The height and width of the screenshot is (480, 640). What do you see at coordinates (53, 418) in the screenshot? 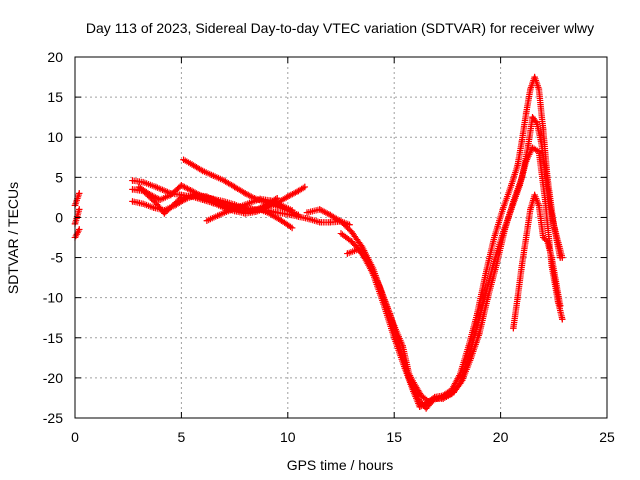
I see `y-tick-label: -25` at bounding box center [53, 418].